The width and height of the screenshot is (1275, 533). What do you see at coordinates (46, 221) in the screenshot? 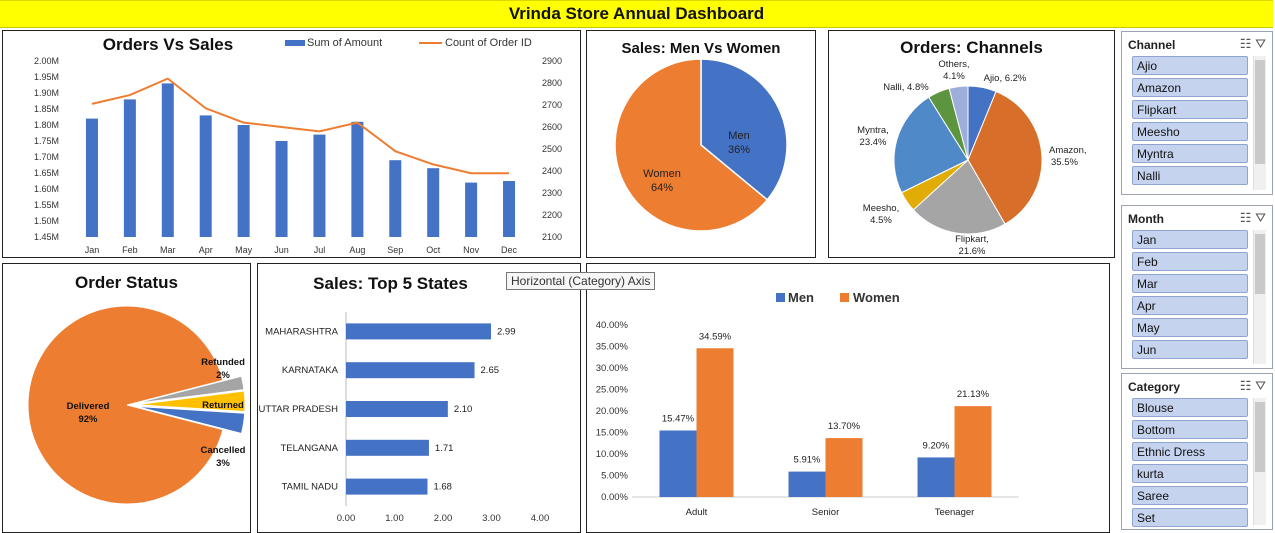
I see `y-left-tick-label: 1.50M` at bounding box center [46, 221].